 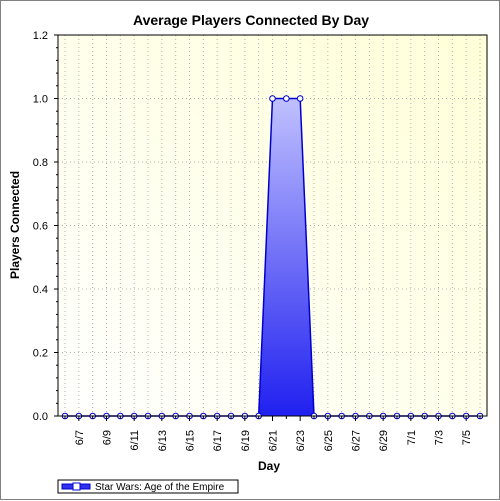 I want to click on y-tick-labels: 0.0 0.2 0.4 0.6 0.8 1.0 1.2, so click(x=40, y=226).